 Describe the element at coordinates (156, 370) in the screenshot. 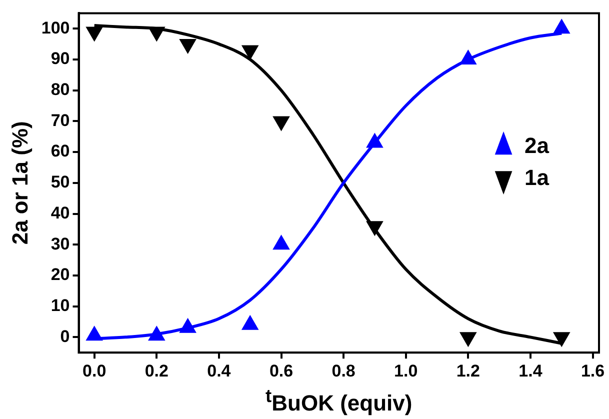

I see `x-tick-label: 0.2` at that location.